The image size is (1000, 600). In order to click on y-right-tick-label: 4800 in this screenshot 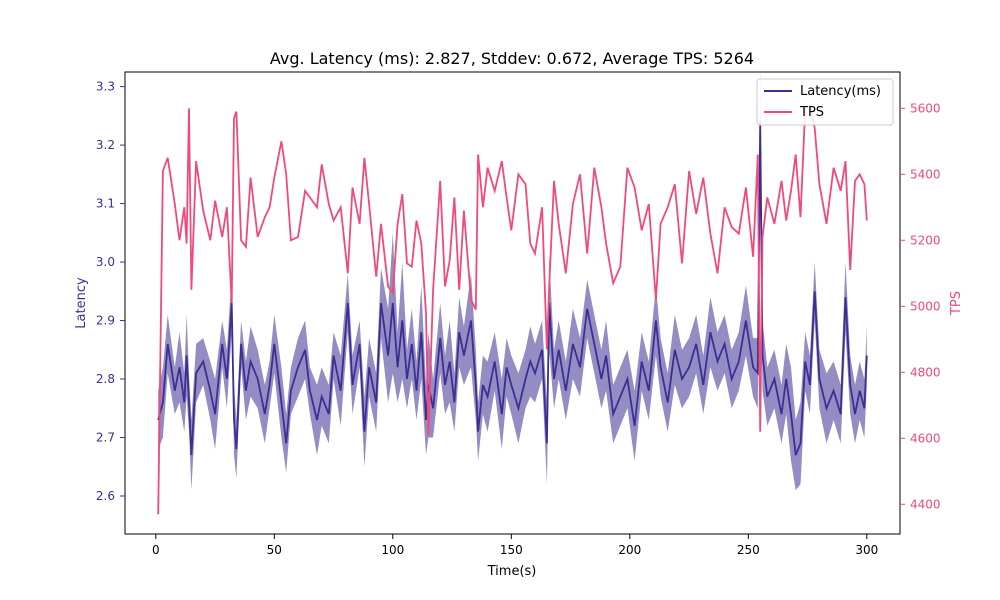, I will do `click(925, 372)`.